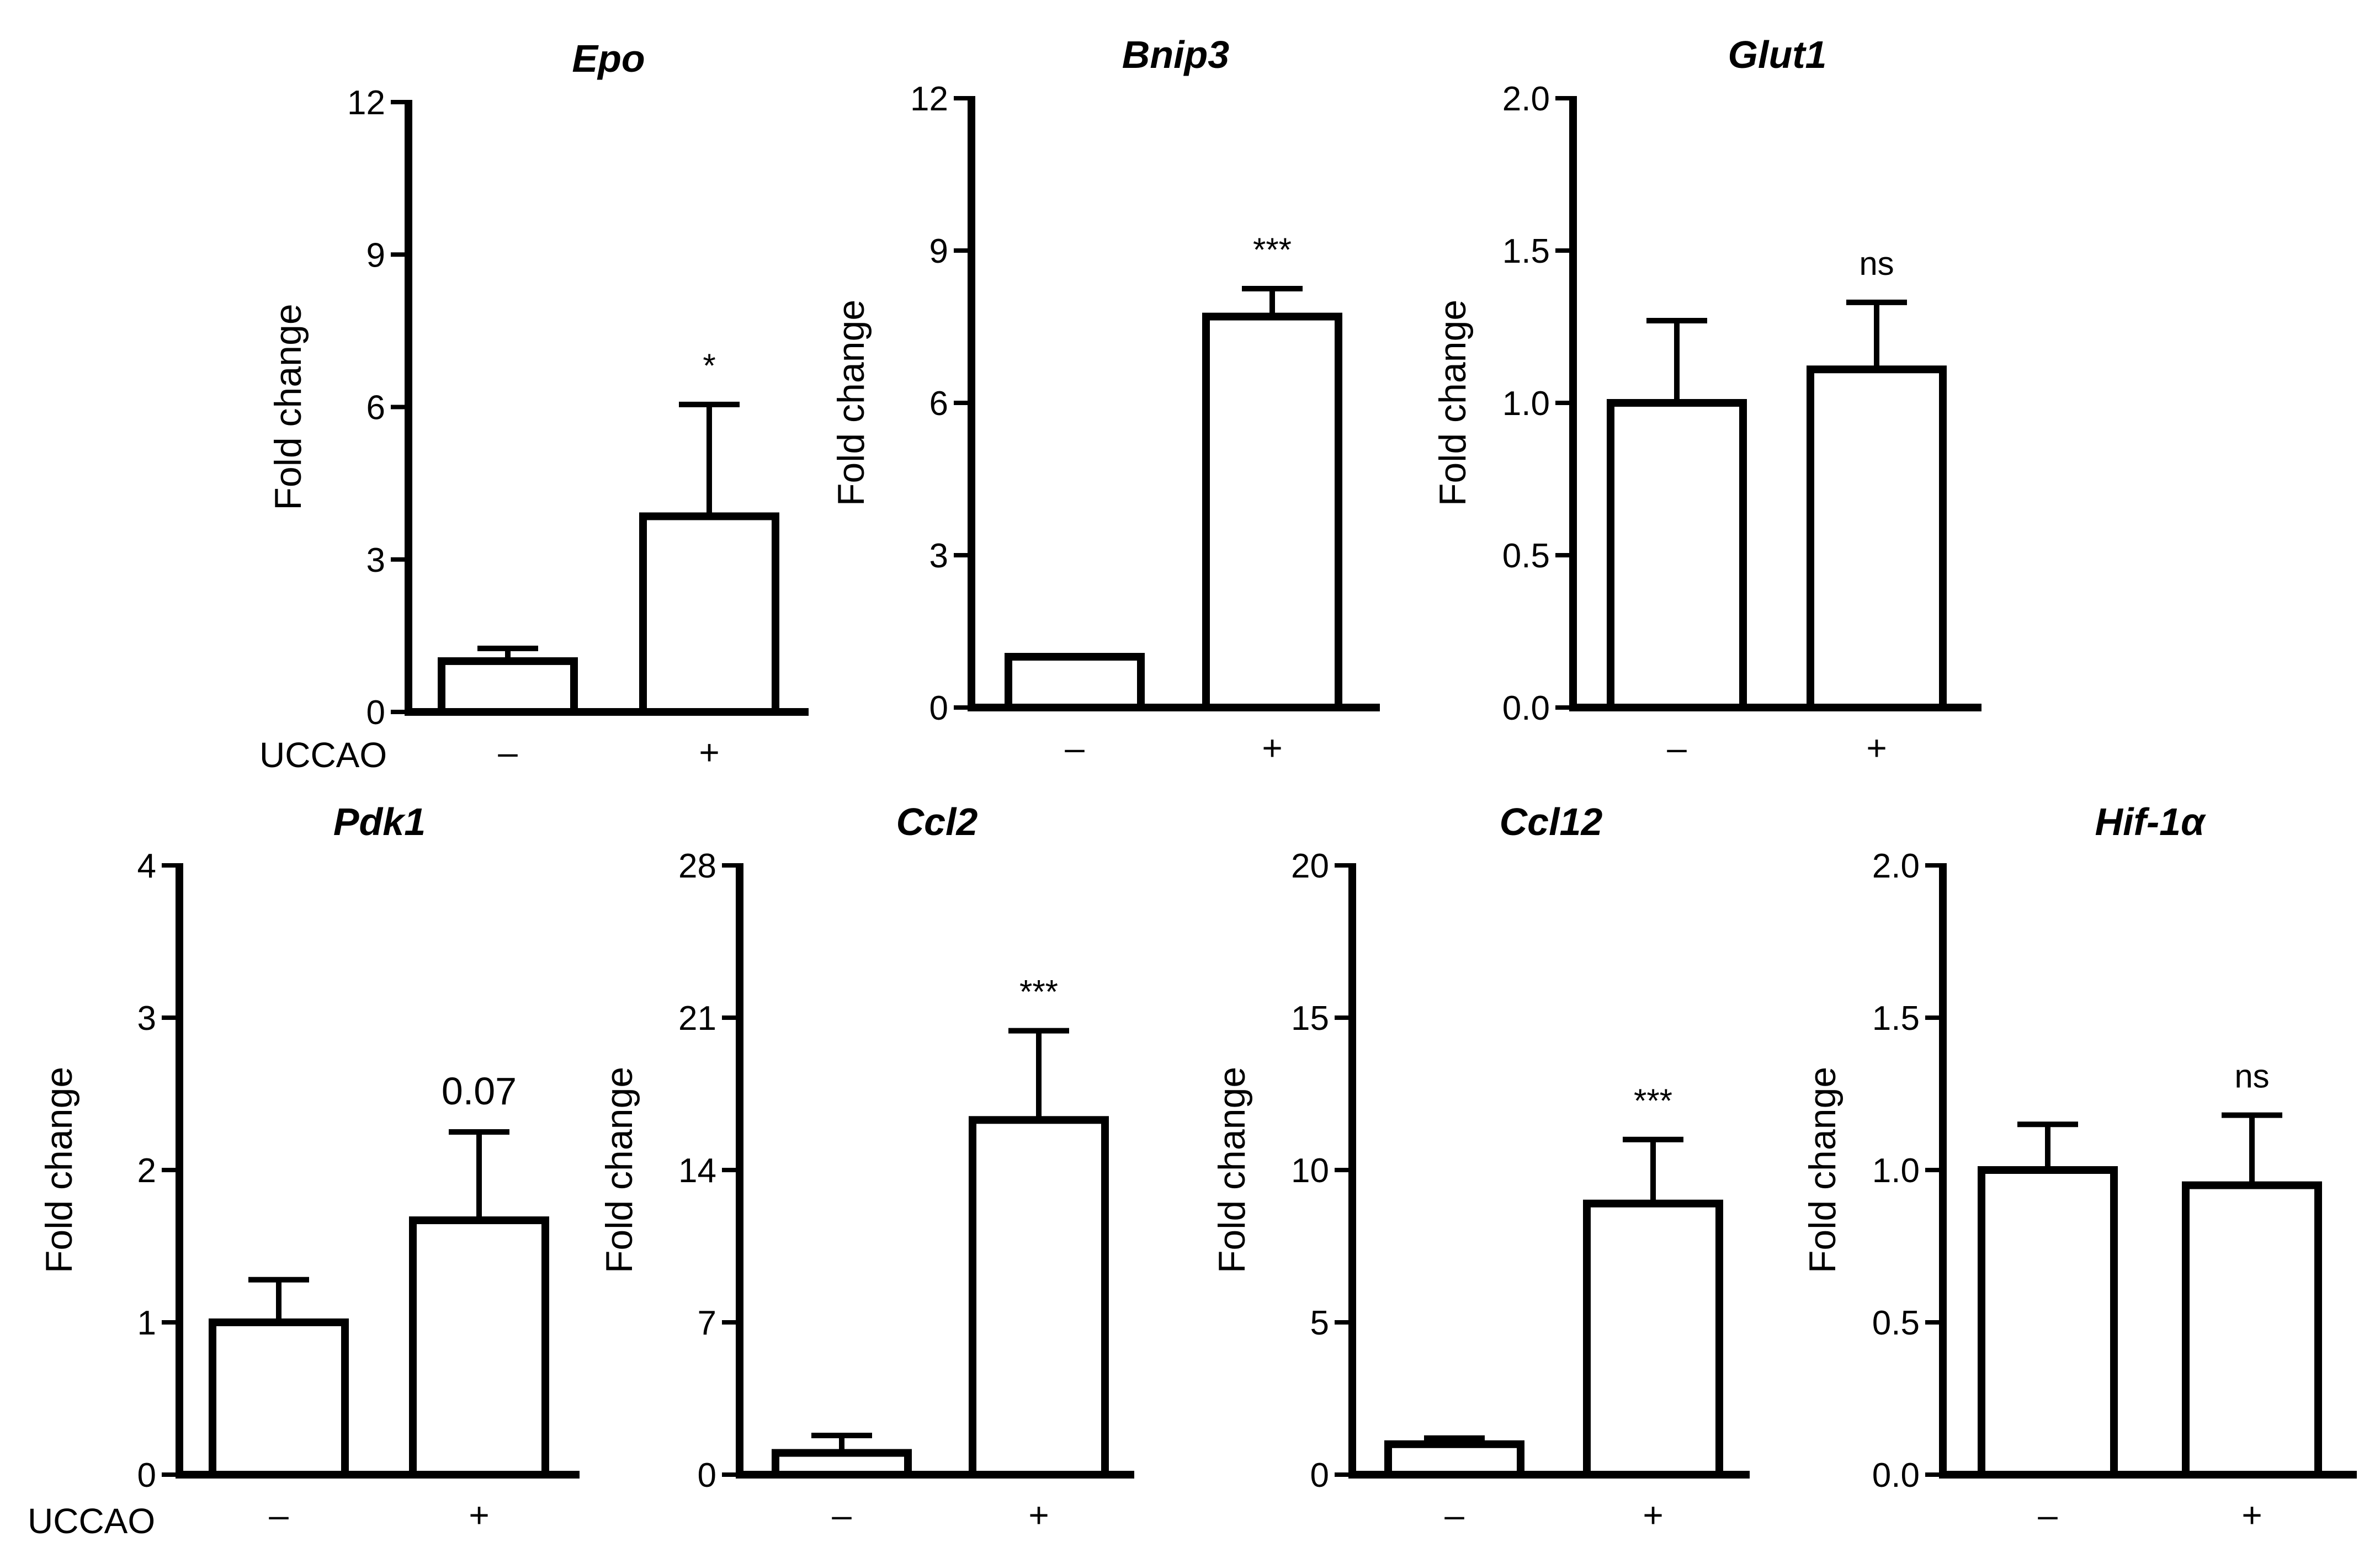 The width and height of the screenshot is (2380, 1558). Describe the element at coordinates (697, 866) in the screenshot. I see `y-tick-label: 28` at that location.